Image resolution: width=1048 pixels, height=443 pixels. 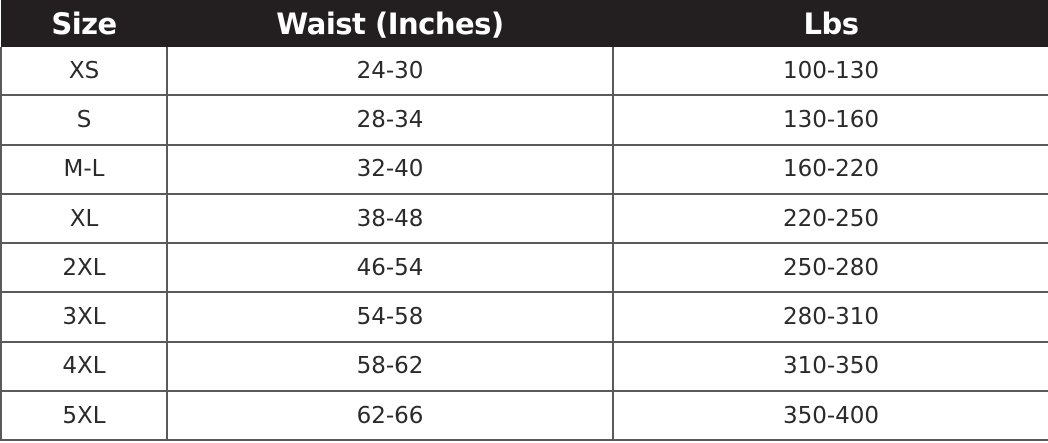 I want to click on waist-cell: 62-66, so click(x=390, y=416).